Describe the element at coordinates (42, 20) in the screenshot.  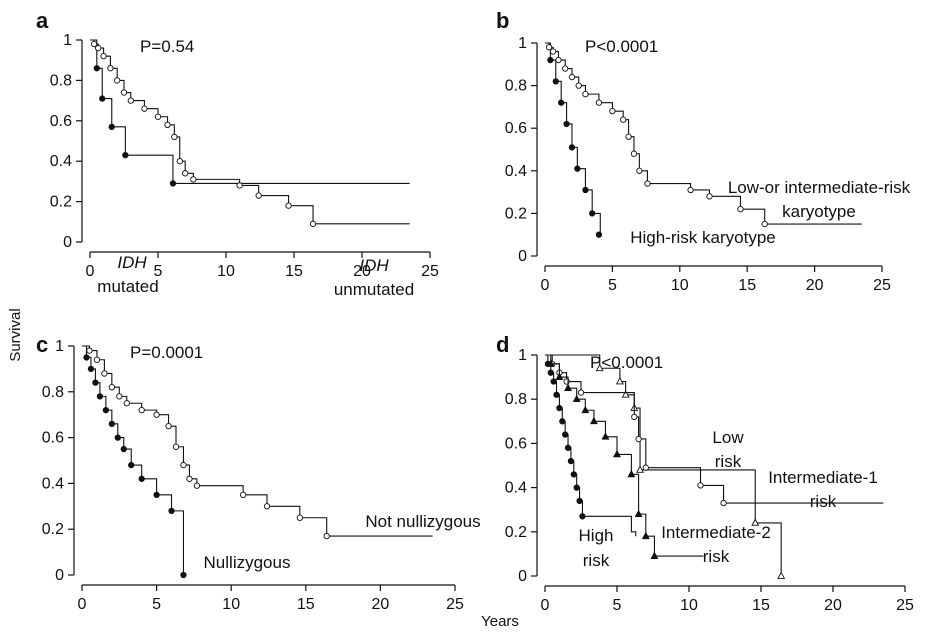
I see `panel-letter-a: a` at that location.